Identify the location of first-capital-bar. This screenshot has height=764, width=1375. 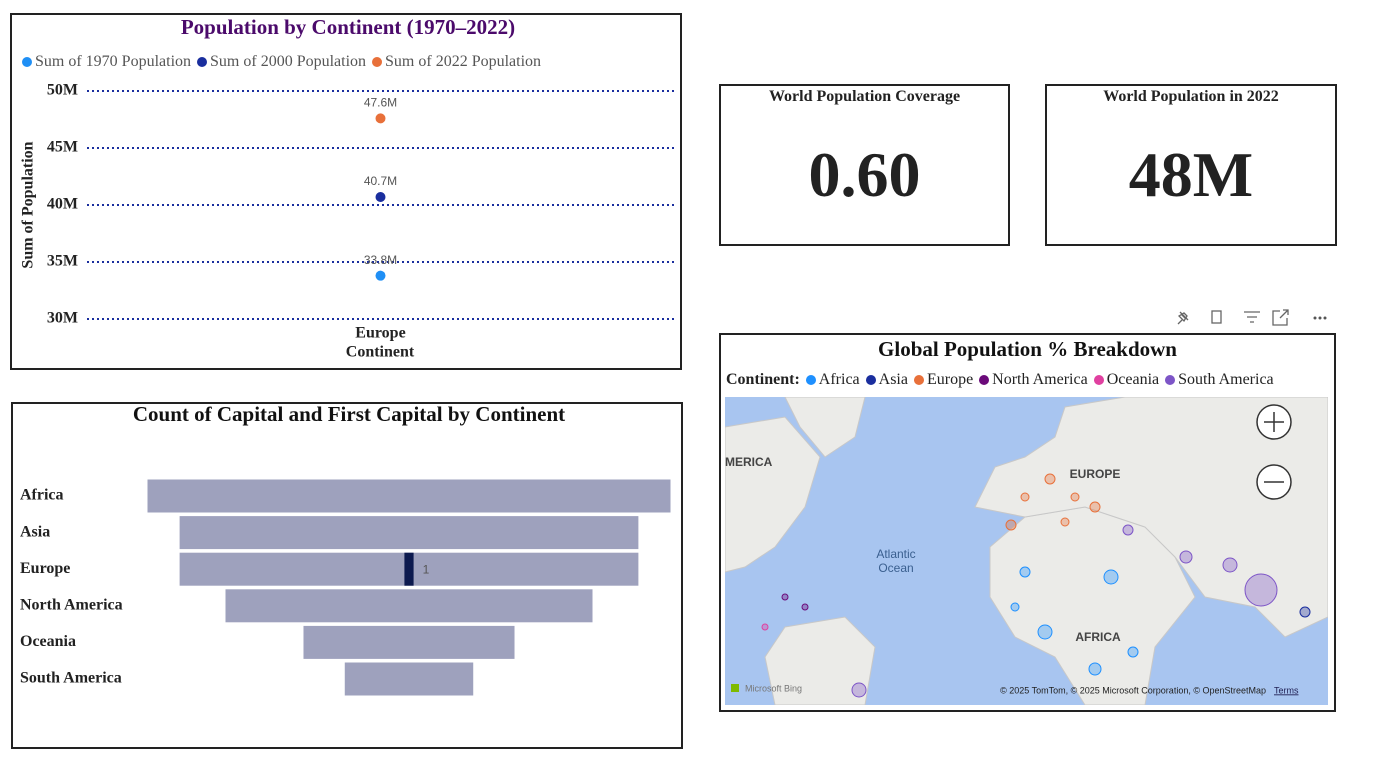
(409, 569).